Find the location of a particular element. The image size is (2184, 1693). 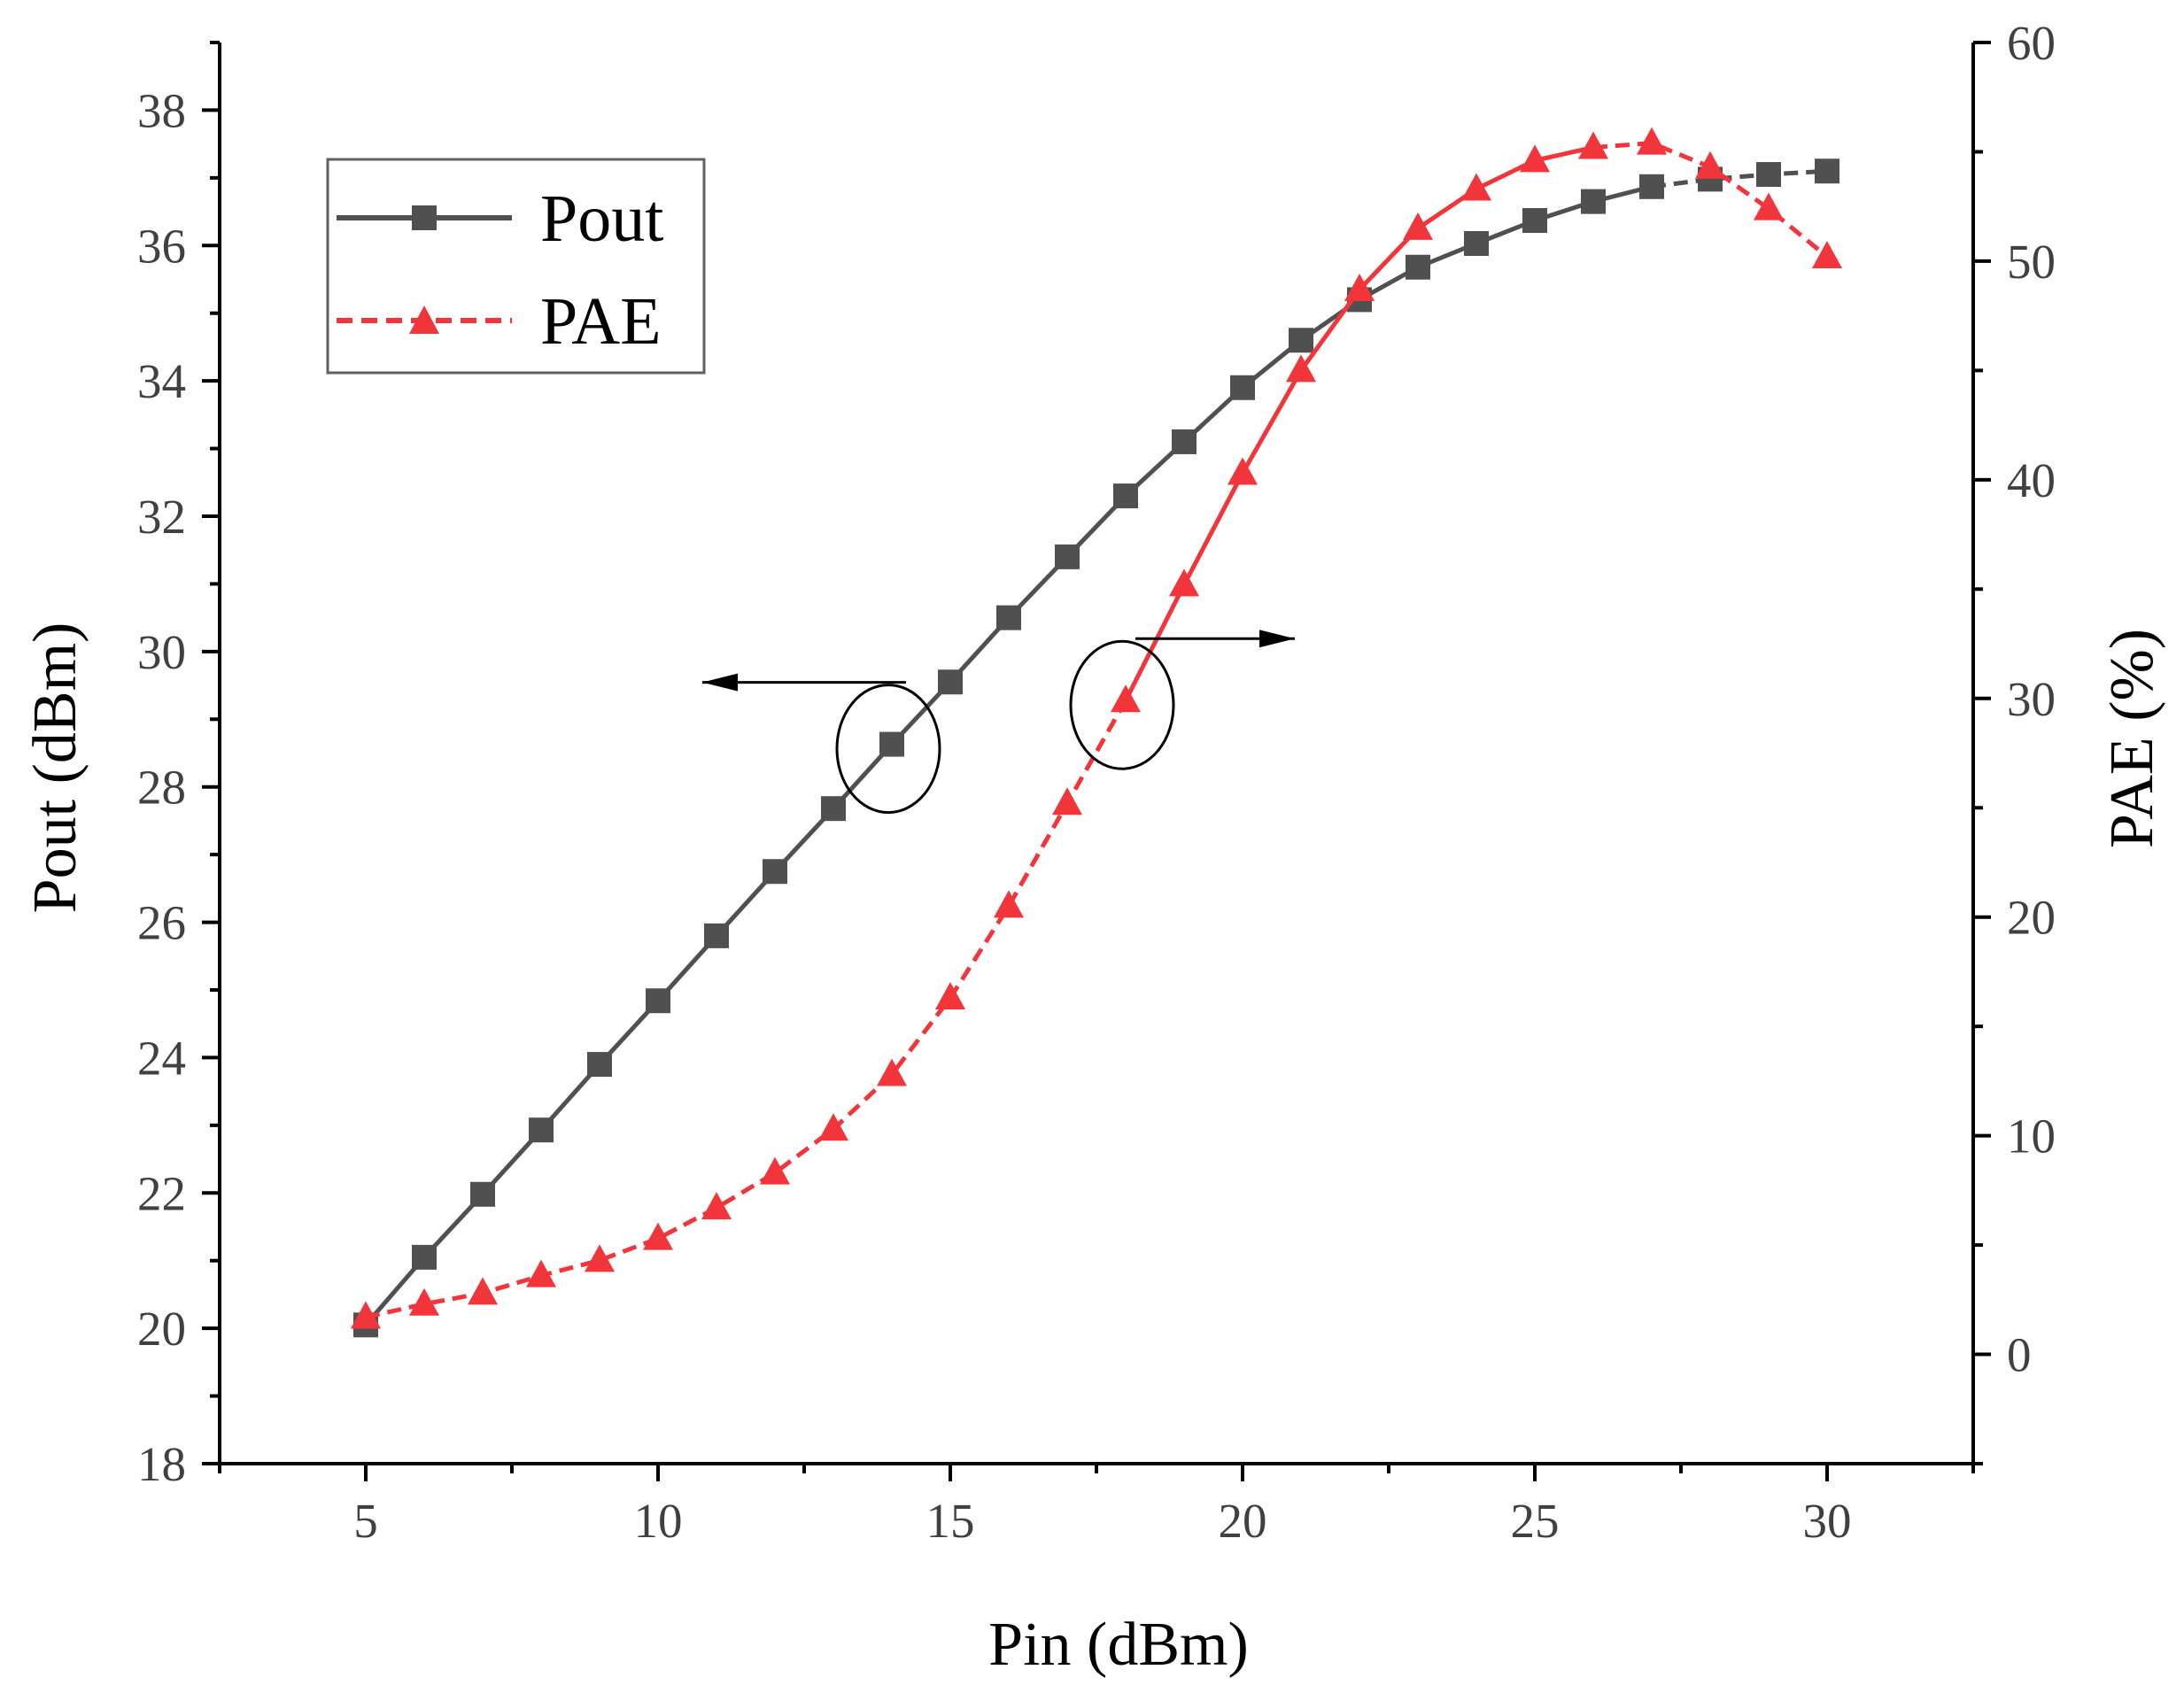

y-tick-label: 38 is located at coordinates (161, 110).